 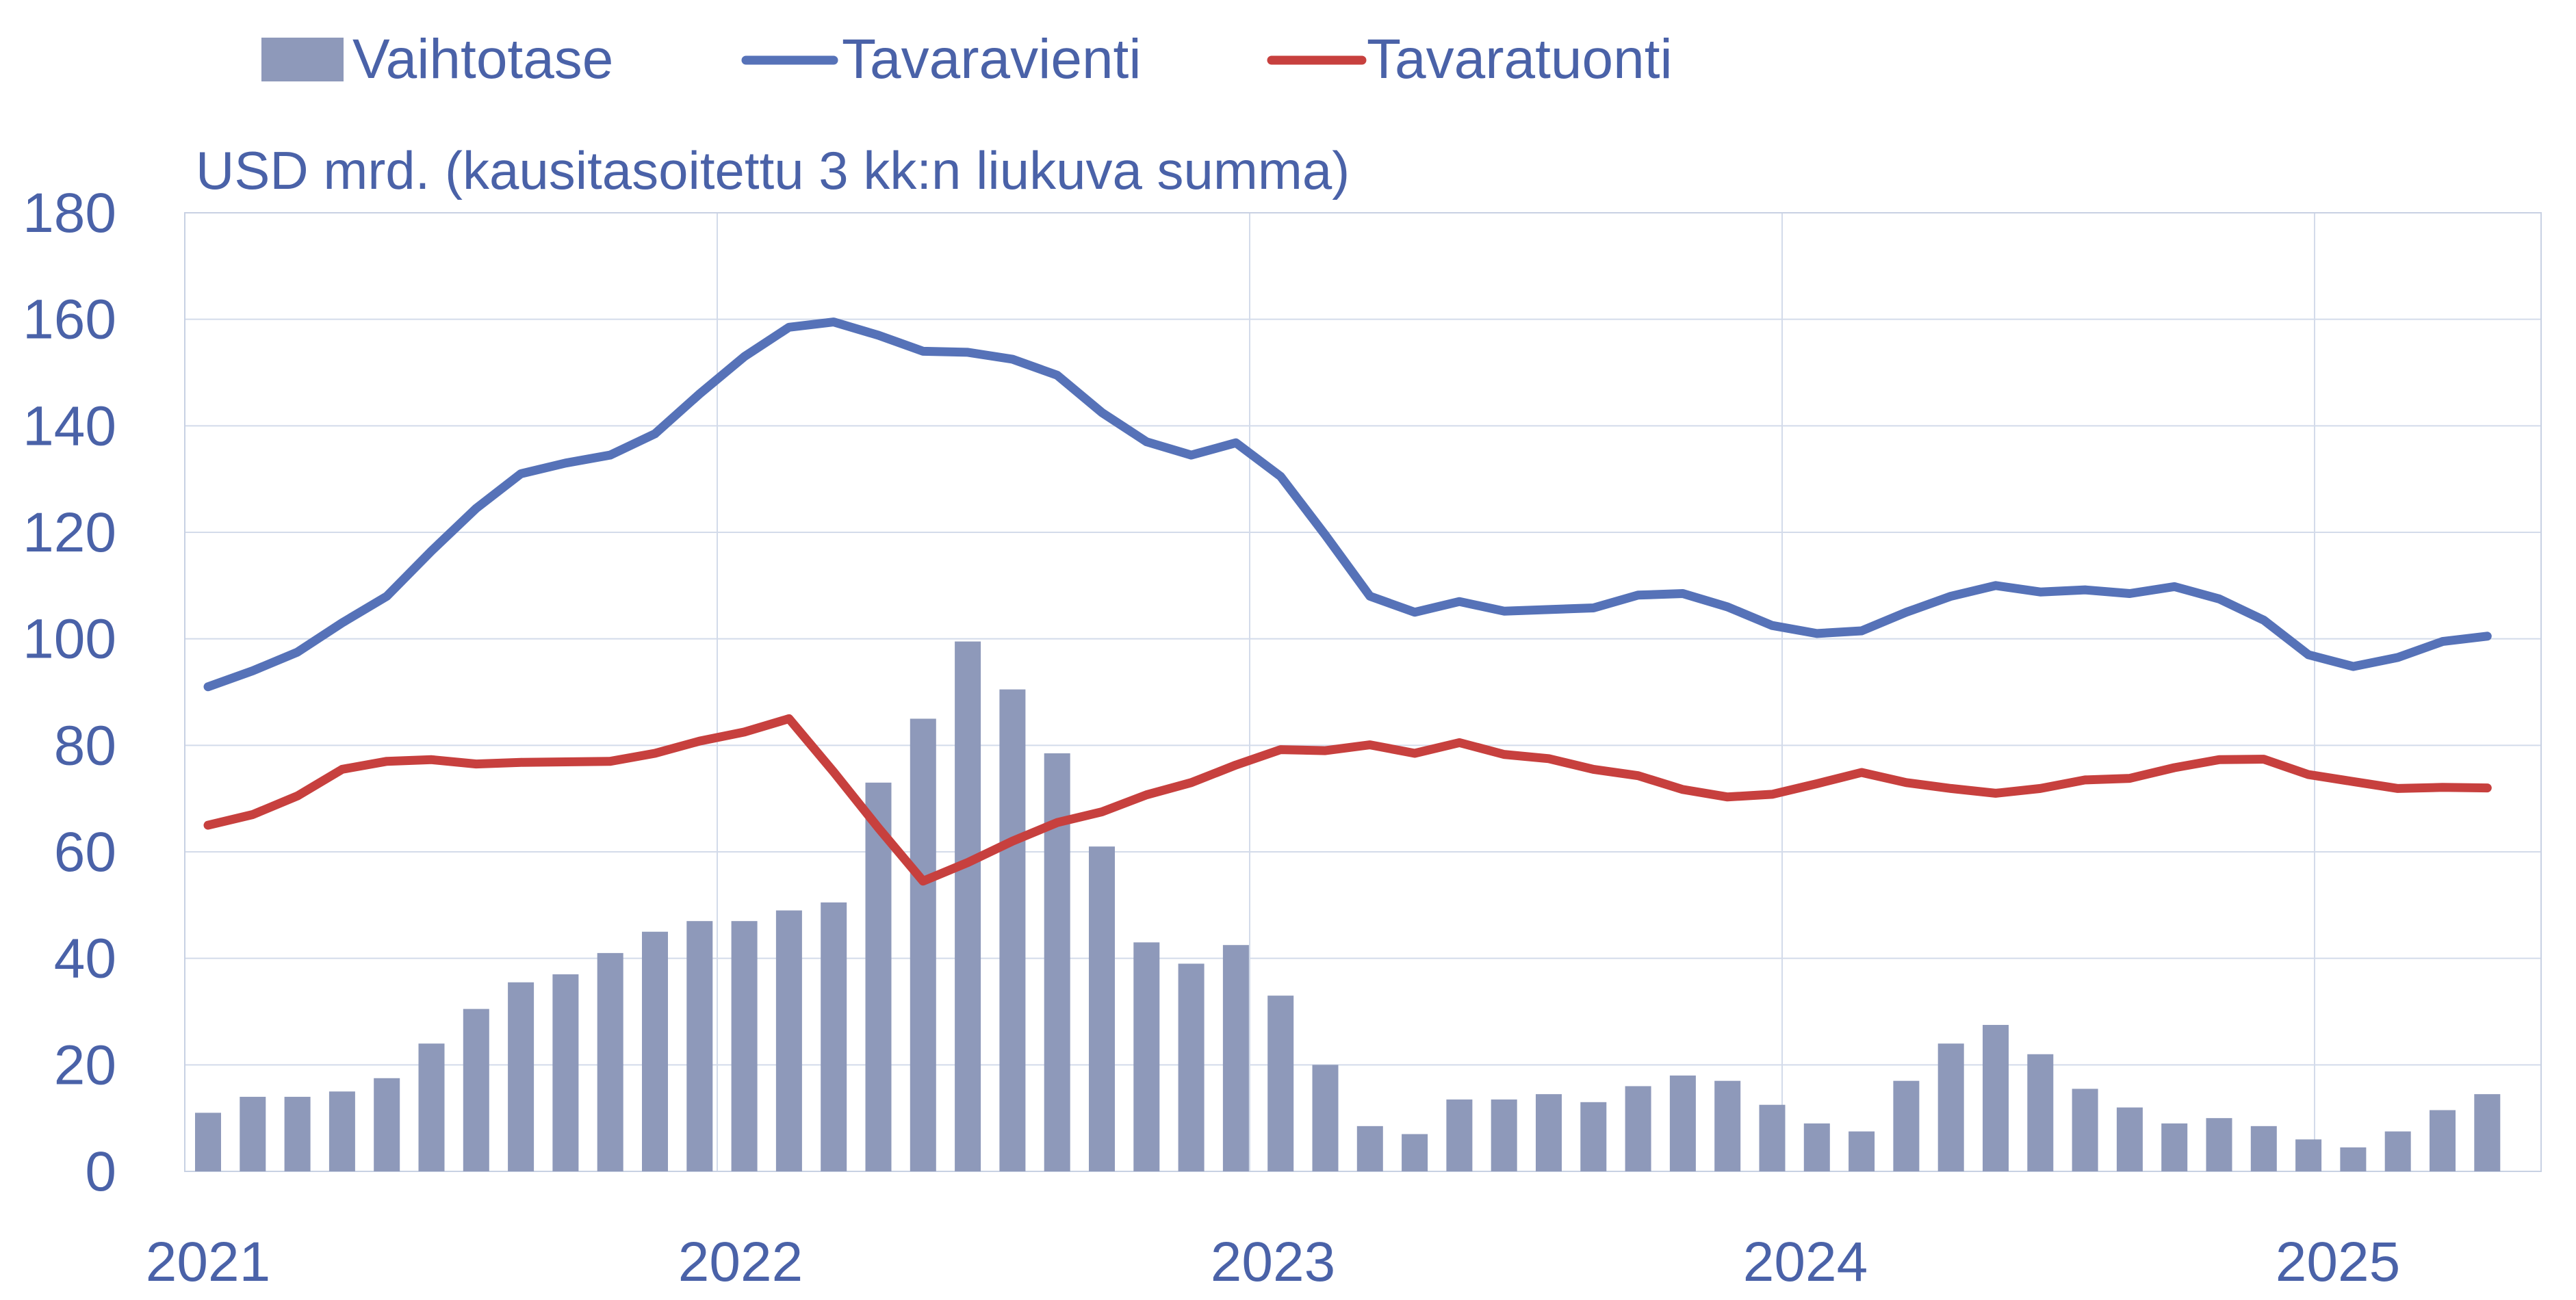 What do you see at coordinates (482, 59) in the screenshot?
I see `legend-label: Vaihtotase` at bounding box center [482, 59].